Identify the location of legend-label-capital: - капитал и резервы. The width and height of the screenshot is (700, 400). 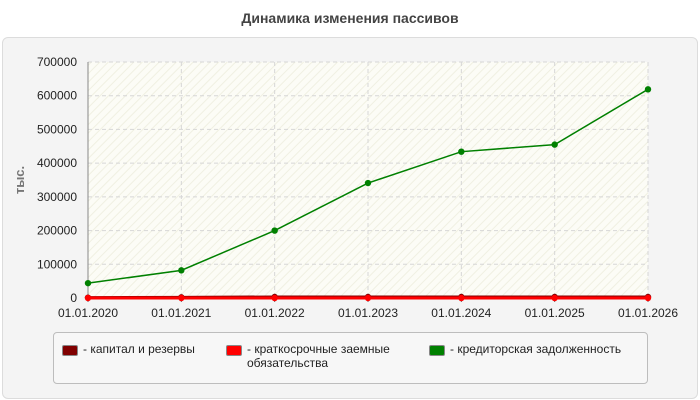
(139, 349).